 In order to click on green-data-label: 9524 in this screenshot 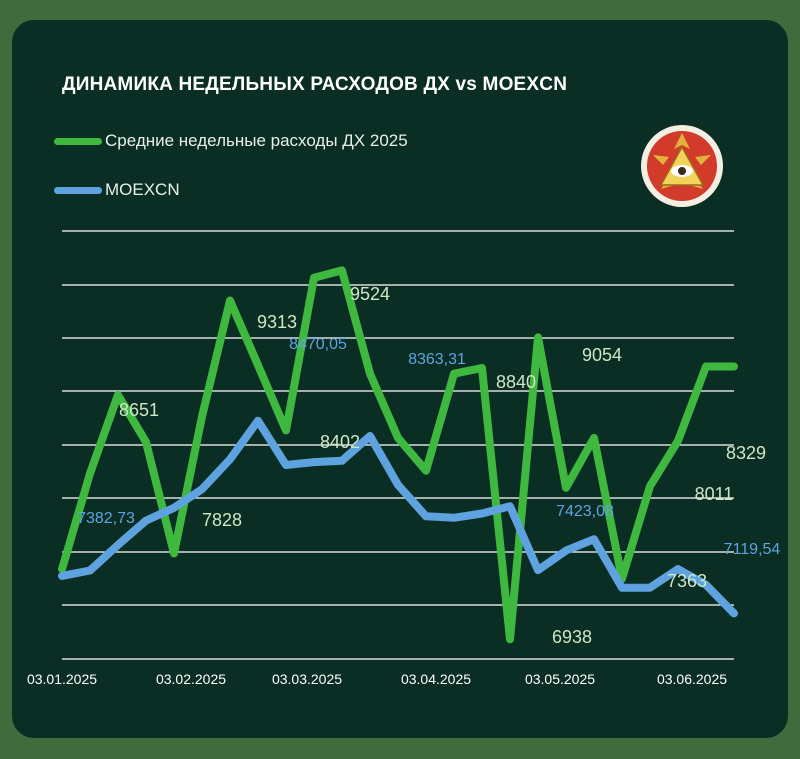, I will do `click(370, 294)`.